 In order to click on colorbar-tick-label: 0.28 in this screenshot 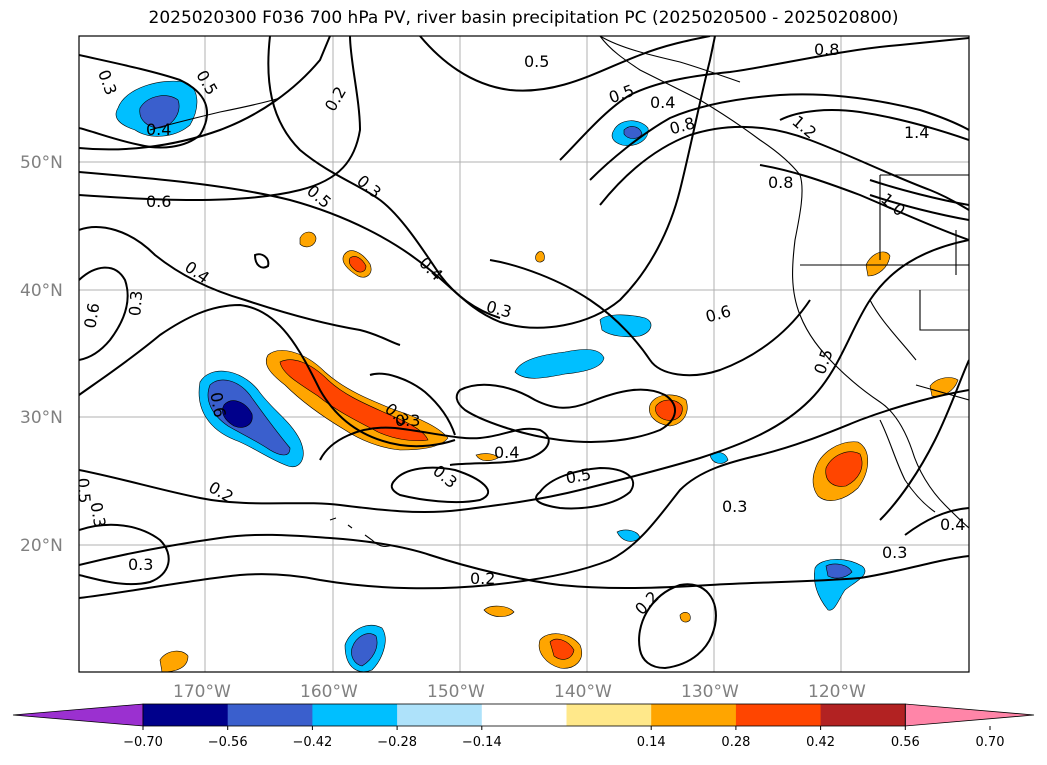, I will do `click(735, 742)`.